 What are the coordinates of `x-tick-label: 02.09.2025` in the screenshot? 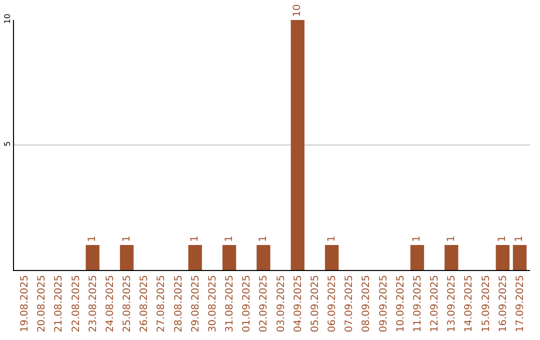 It's located at (264, 303).